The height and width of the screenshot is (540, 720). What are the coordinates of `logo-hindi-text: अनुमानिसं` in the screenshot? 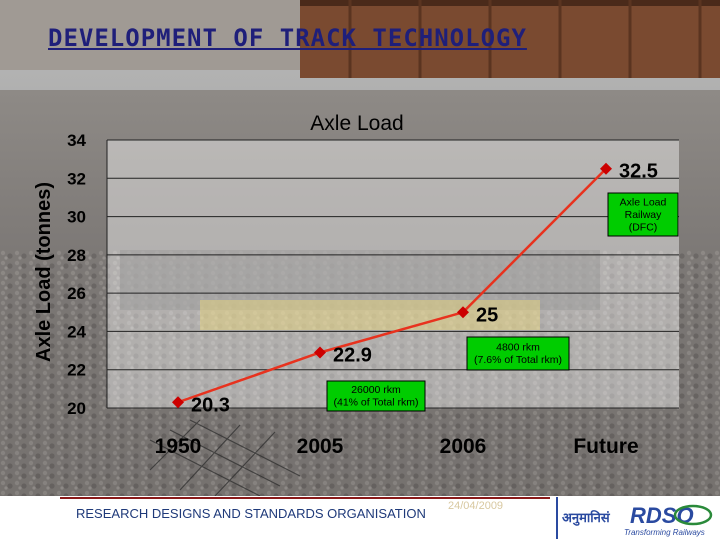 It's located at (586, 518).